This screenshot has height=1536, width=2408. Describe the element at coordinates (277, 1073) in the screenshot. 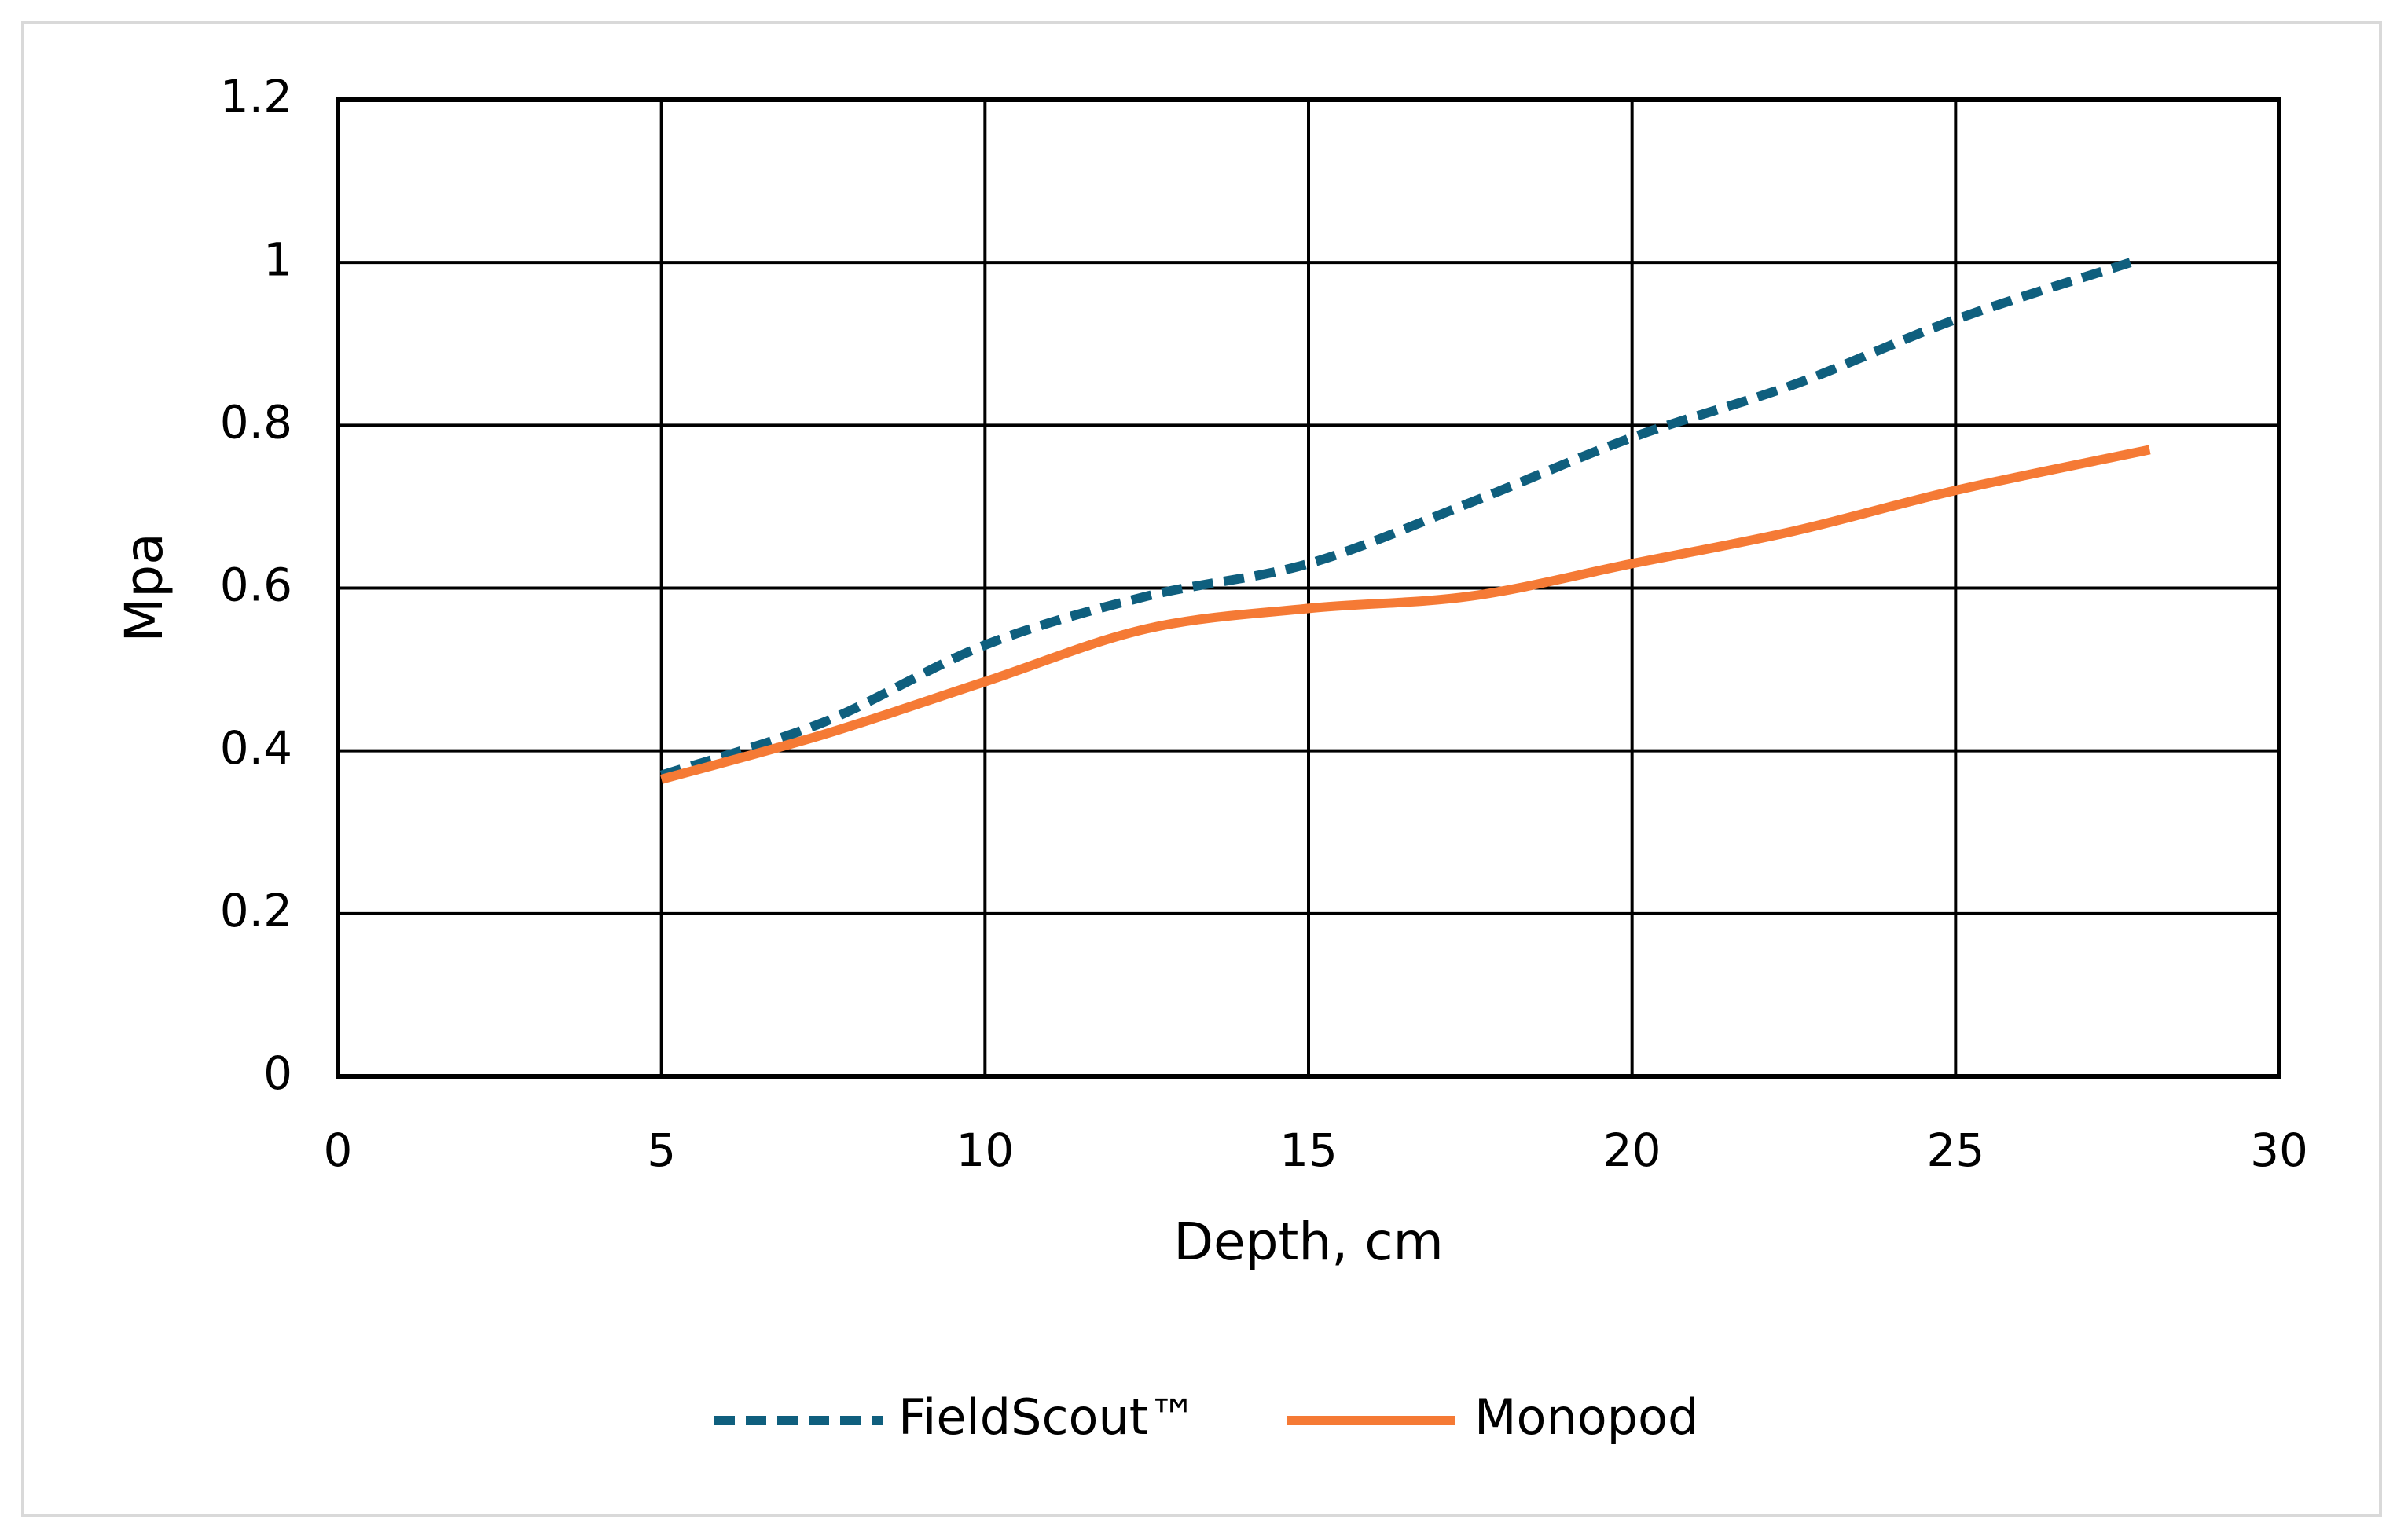

I see `y-tick-label: 0` at that location.